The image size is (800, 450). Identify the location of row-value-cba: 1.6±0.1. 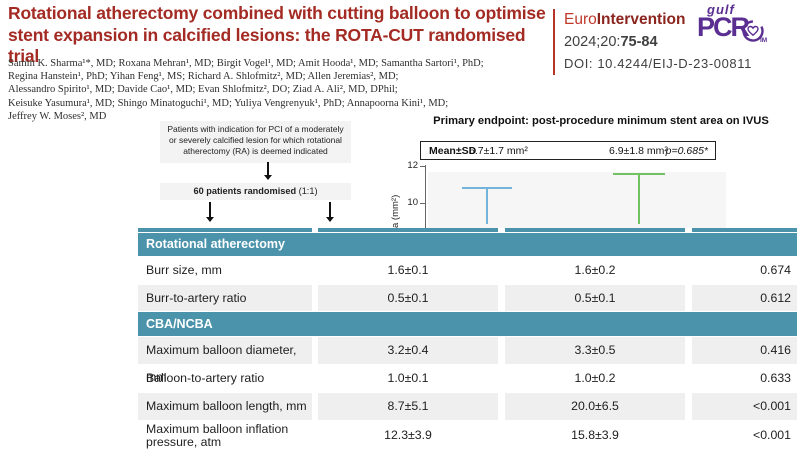
(408, 270).